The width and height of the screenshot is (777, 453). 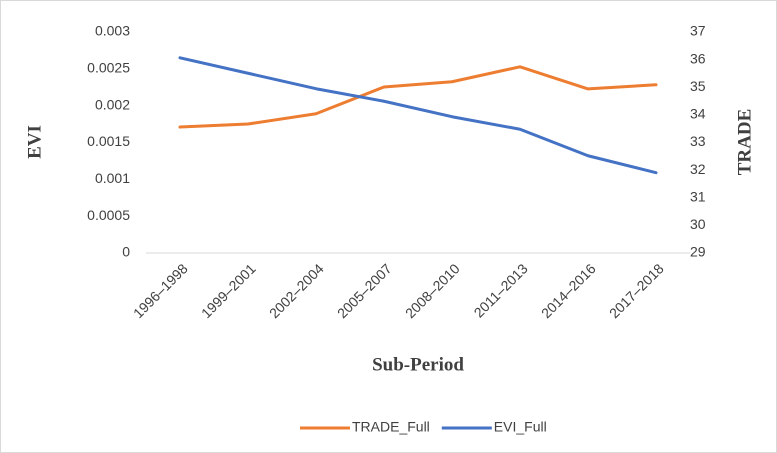 I want to click on y-tick-label: 0, so click(x=126, y=252).